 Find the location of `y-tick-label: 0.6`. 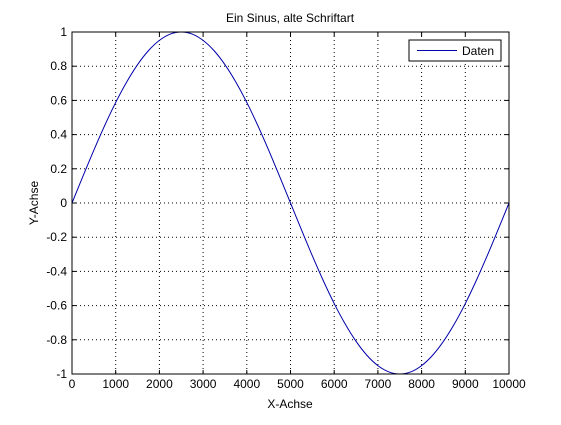

y-tick-label: 0.6 is located at coordinates (58, 100).